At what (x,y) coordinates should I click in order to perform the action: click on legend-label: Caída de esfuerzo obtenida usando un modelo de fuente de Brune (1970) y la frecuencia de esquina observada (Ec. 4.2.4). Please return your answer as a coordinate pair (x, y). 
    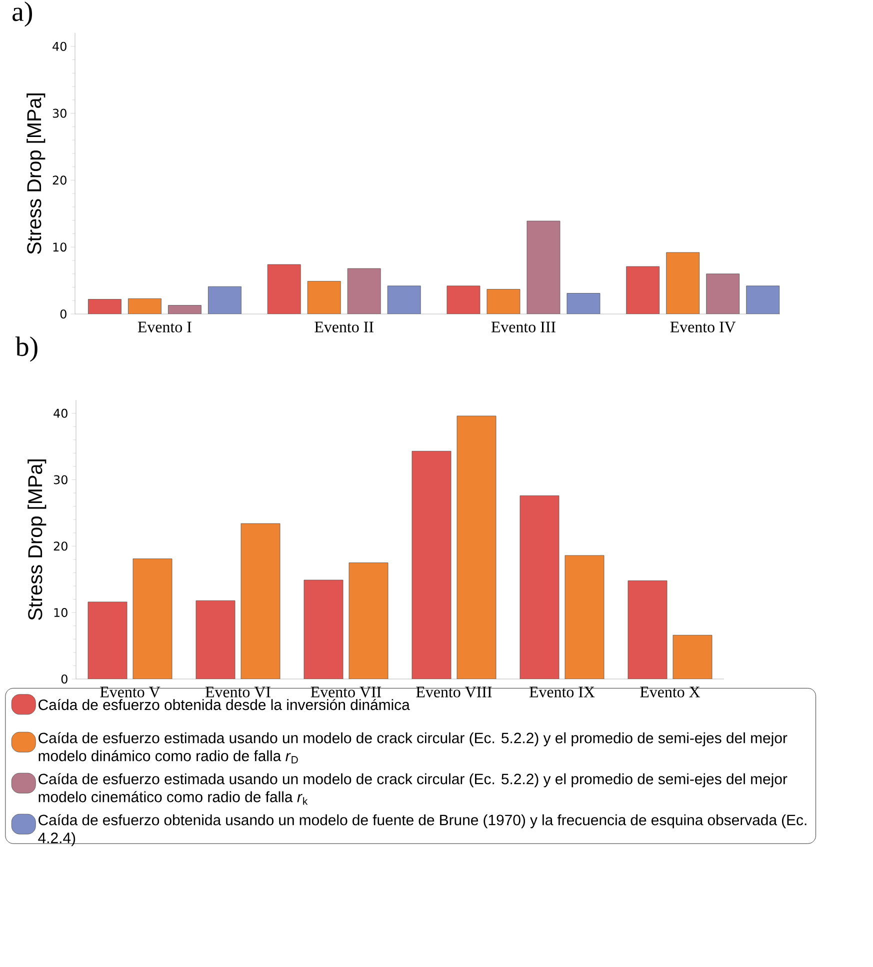
    Looking at the image, I should click on (422, 830).